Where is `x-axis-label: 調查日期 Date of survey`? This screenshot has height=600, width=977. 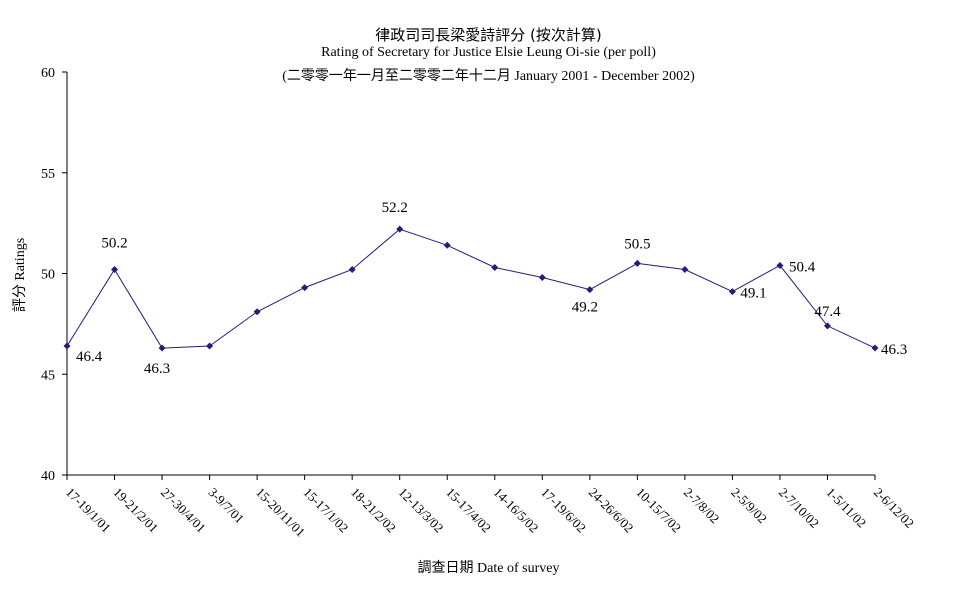
x-axis-label: 調查日期 Date of survey is located at coordinates (488, 568).